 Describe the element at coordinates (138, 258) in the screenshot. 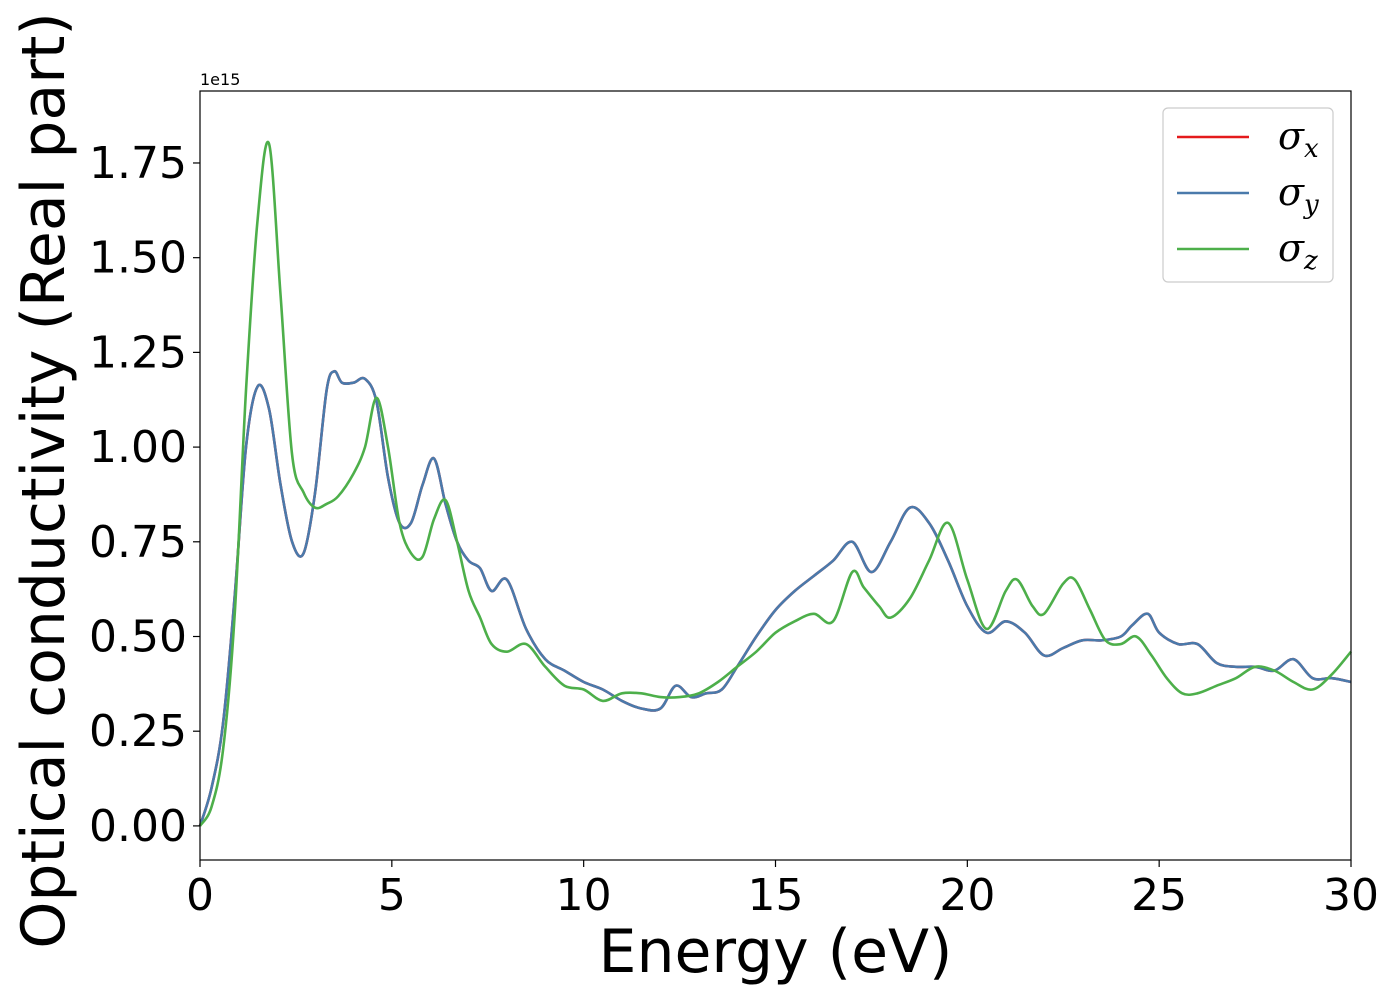

I see `y-tick-label: 1.50` at that location.